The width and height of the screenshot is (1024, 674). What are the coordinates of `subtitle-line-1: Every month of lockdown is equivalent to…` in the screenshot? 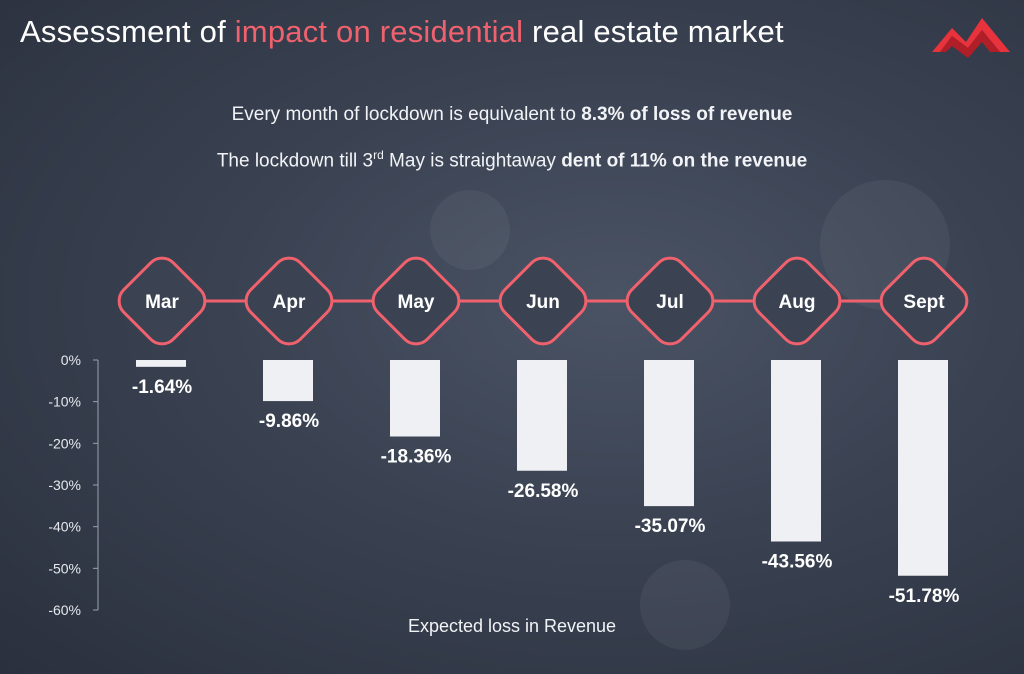 It's located at (512, 114).